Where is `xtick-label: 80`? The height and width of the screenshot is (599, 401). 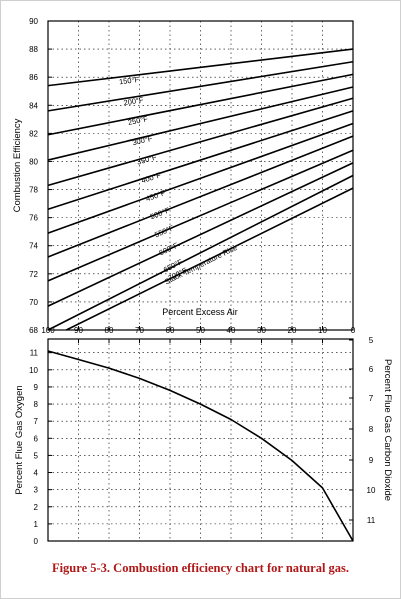 xtick-label: 80 is located at coordinates (109, 330).